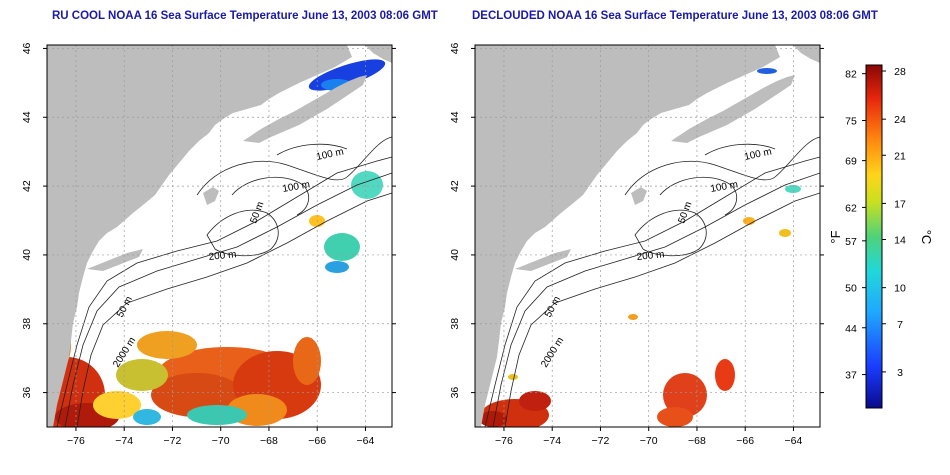  Describe the element at coordinates (900, 241) in the screenshot. I see `celsius-tick-label: 14` at that location.